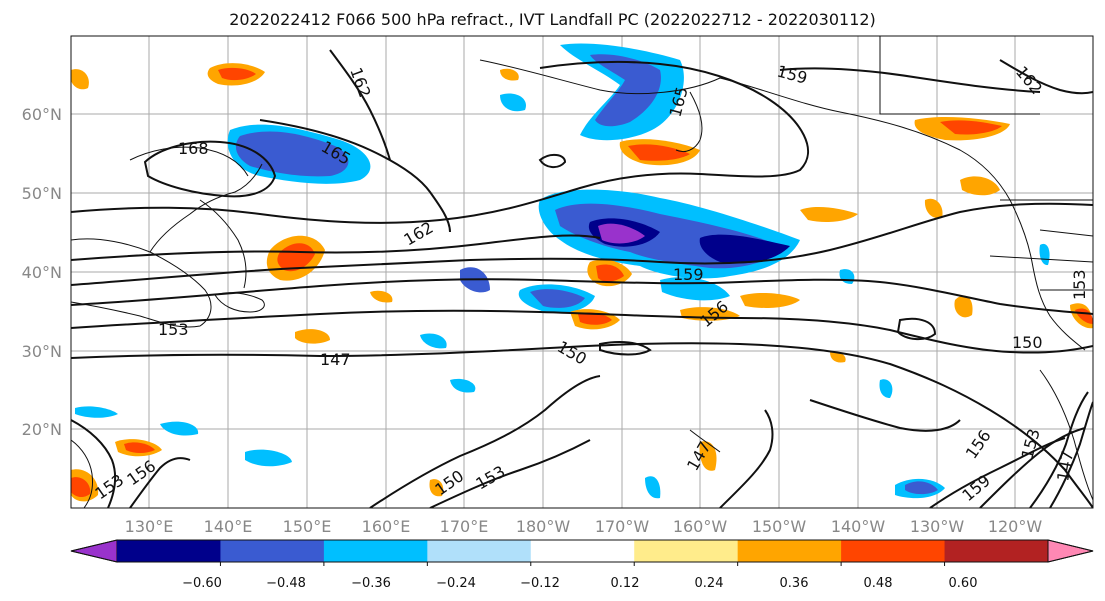  What do you see at coordinates (94, 551) in the screenshot?
I see `colorbar-extend-low` at bounding box center [94, 551].